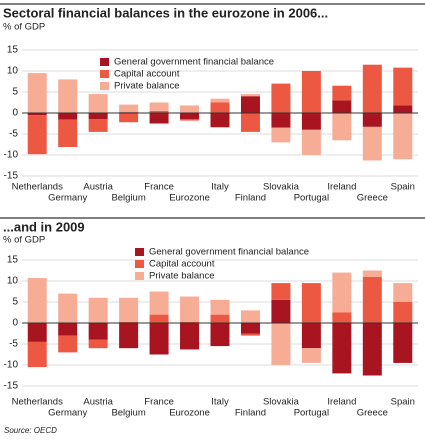  Describe the element at coordinates (372, 413) in the screenshot. I see `x-tick-label: Greece` at that location.